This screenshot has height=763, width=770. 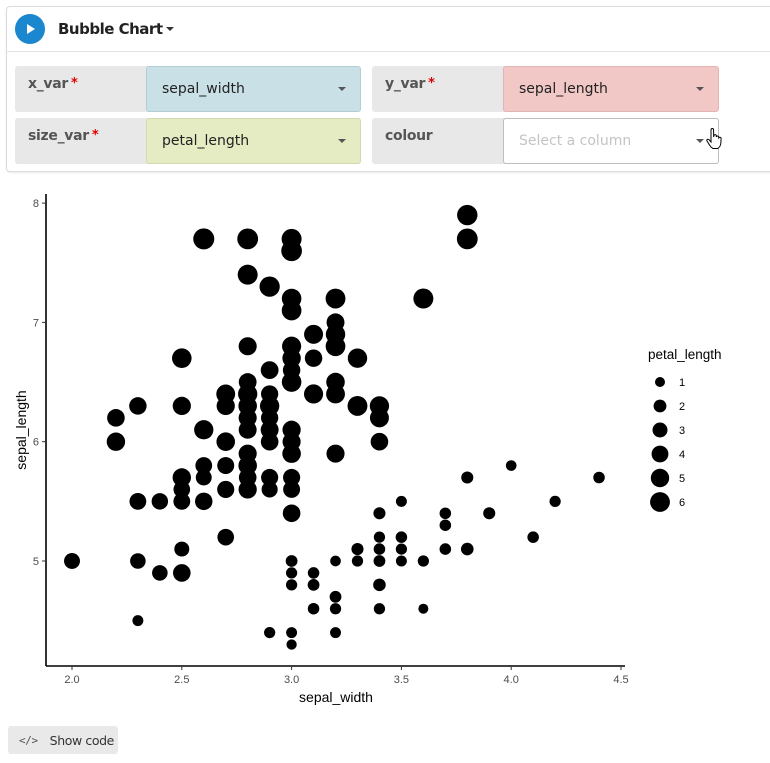 I want to click on colour-select: Select a column, so click(x=611, y=141).